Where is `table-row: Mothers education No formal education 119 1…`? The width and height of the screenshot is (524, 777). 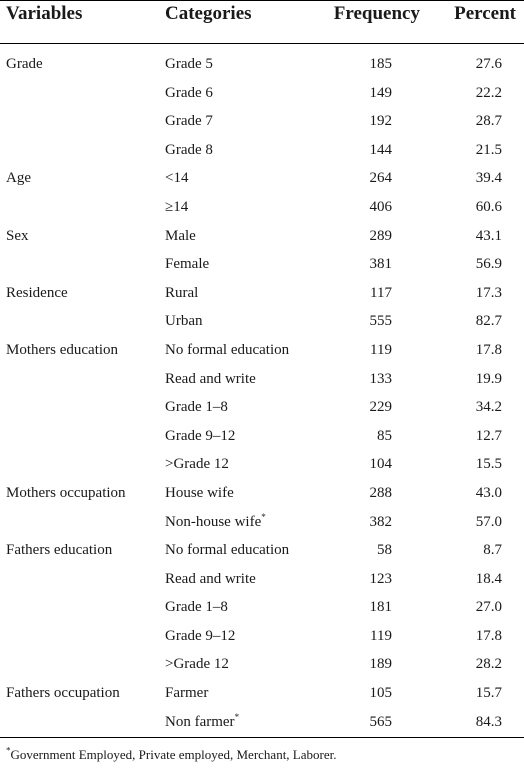 table-row: Mothers education No formal education 119 1… is located at coordinates (262, 350).